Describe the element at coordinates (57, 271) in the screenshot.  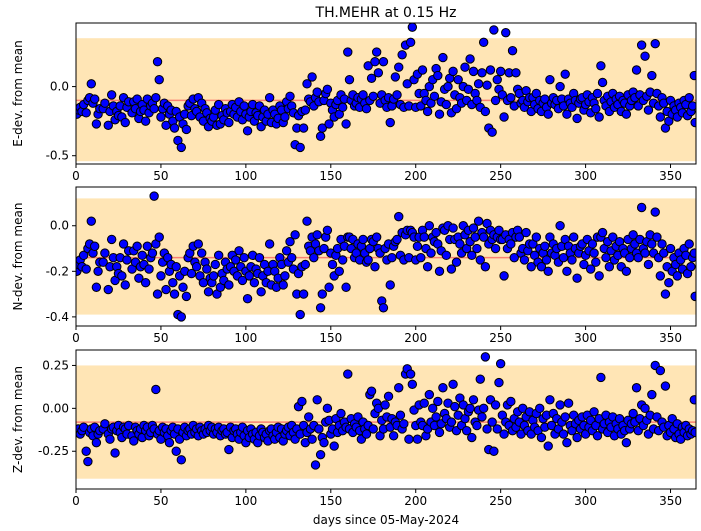
I see `y-tick-label: -0.2` at that location.